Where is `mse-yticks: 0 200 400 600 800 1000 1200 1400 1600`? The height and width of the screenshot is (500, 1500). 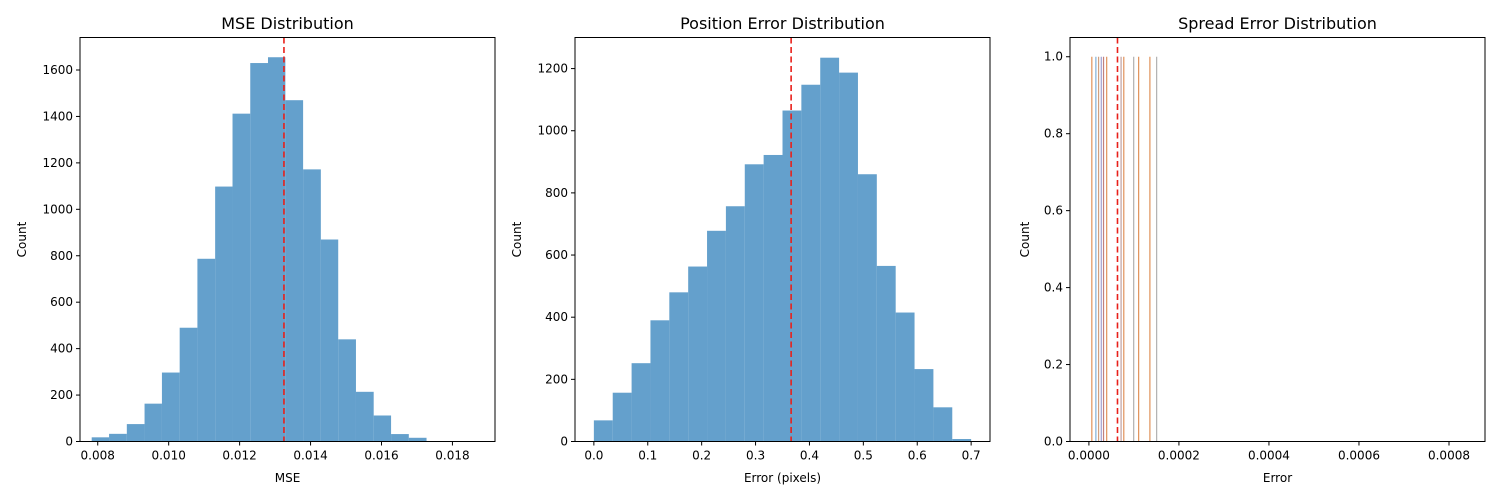
mse-yticks: 0 200 400 600 800 1000 1200 1400 1600 is located at coordinates (61, 256).